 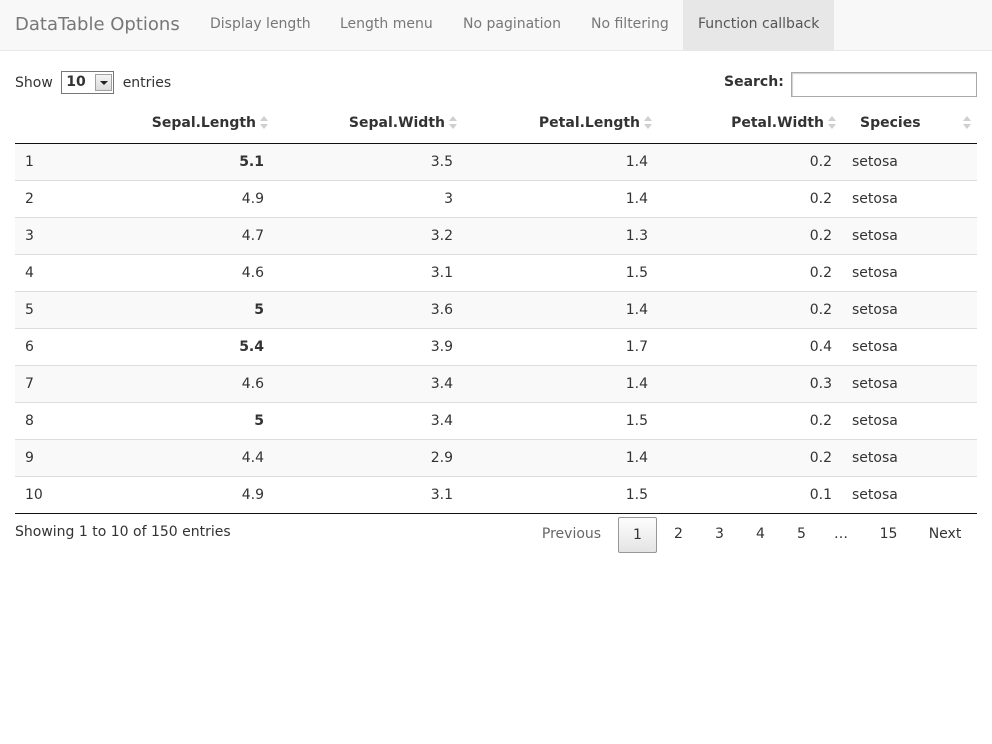 I want to click on pagination-page-1: 1, so click(x=637, y=535).